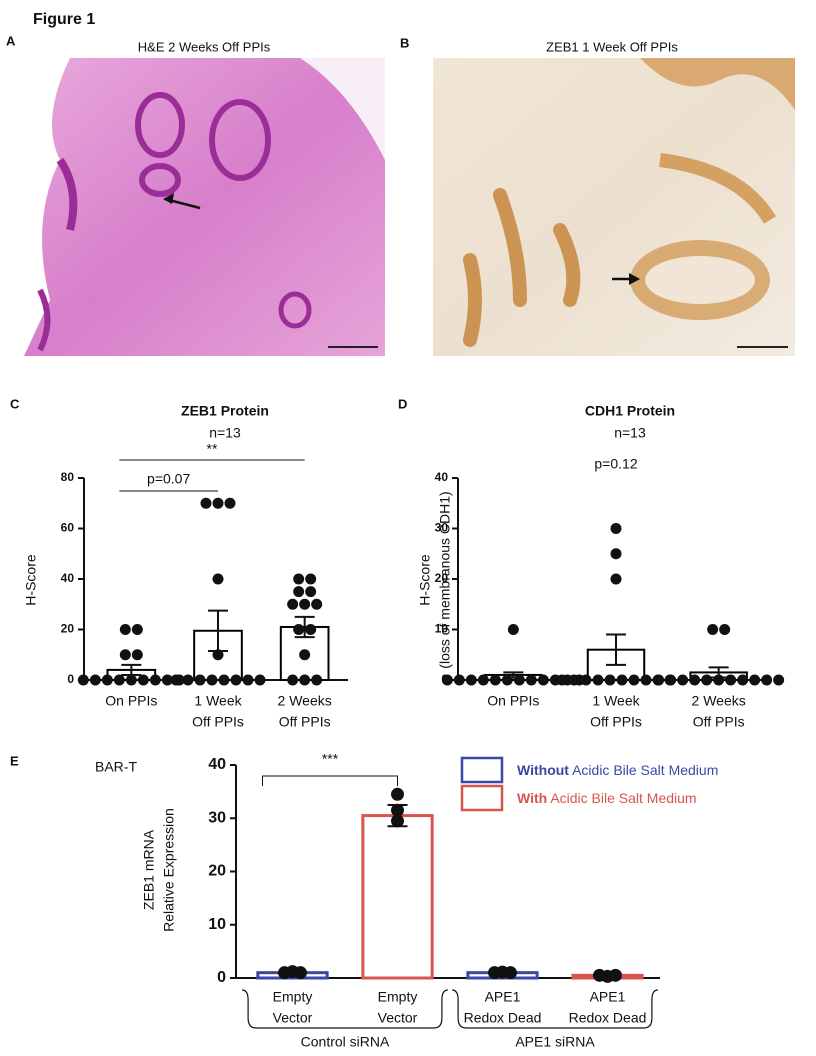  I want to click on significance-bracket, so click(330, 780).